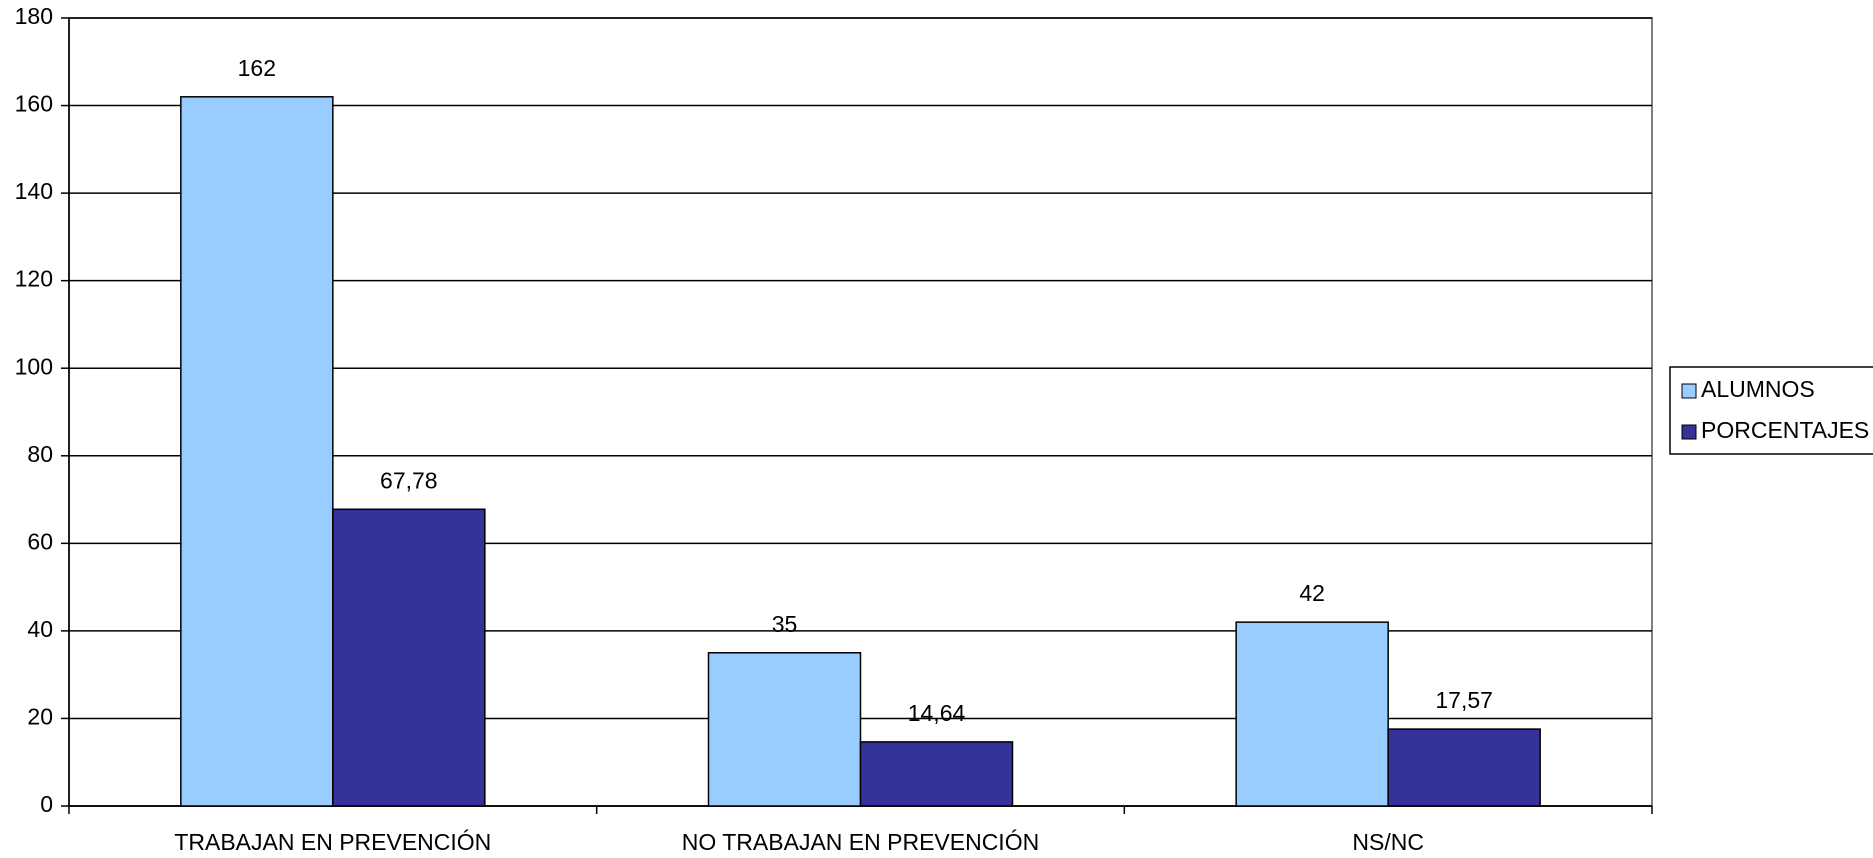  What do you see at coordinates (1758, 389) in the screenshot?
I see `legend-label: ALUMNOS` at bounding box center [1758, 389].